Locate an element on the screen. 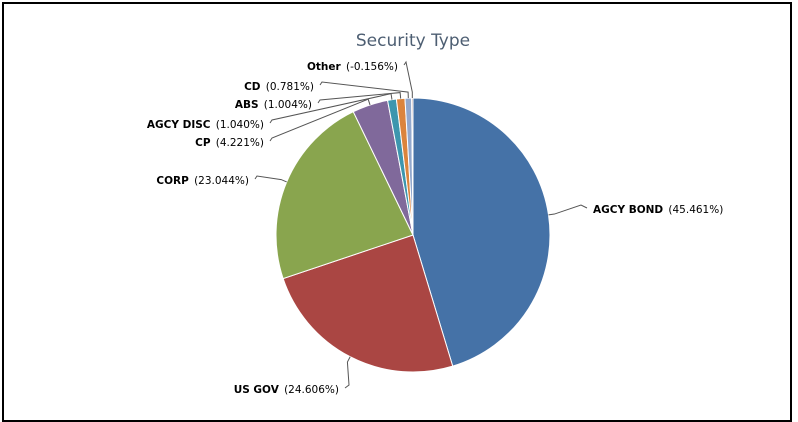 The image size is (798, 422). slice-label-percent: (1.004%) is located at coordinates (285, 105).